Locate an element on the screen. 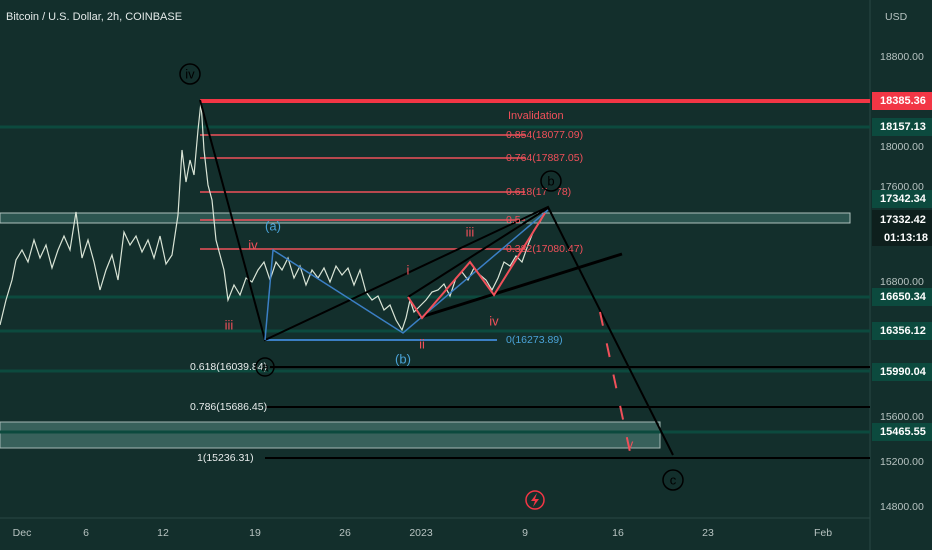  price-tick: 16800.00 is located at coordinates (902, 282).